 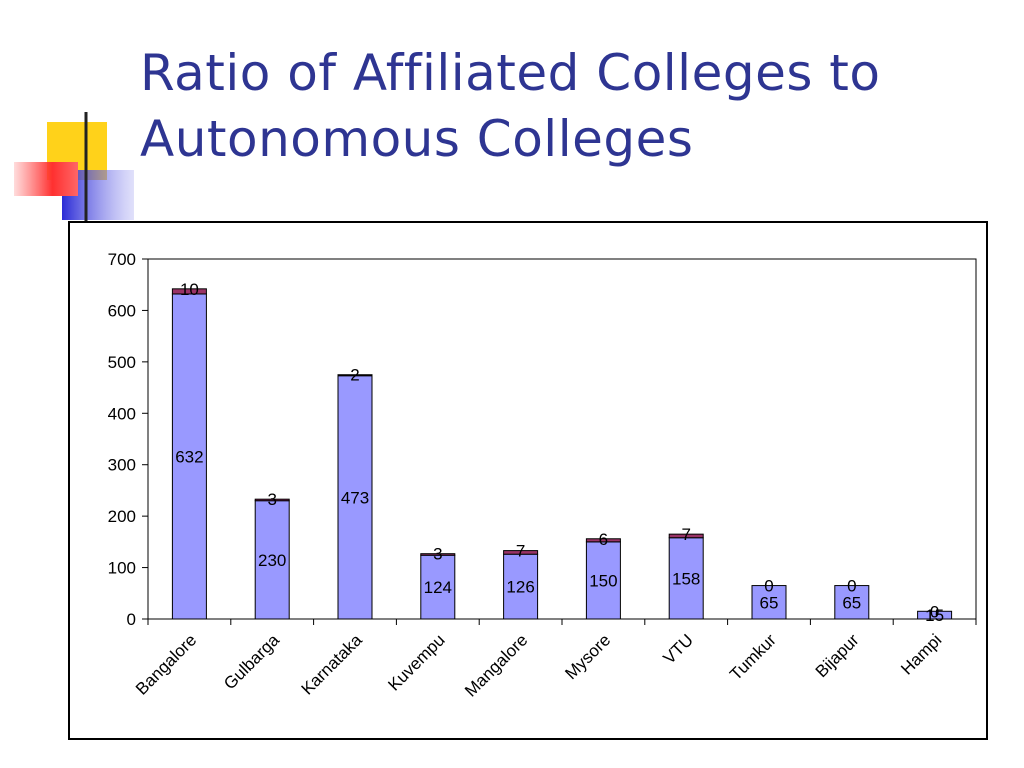 I want to click on category-label: Bangalore, so click(x=166, y=664).